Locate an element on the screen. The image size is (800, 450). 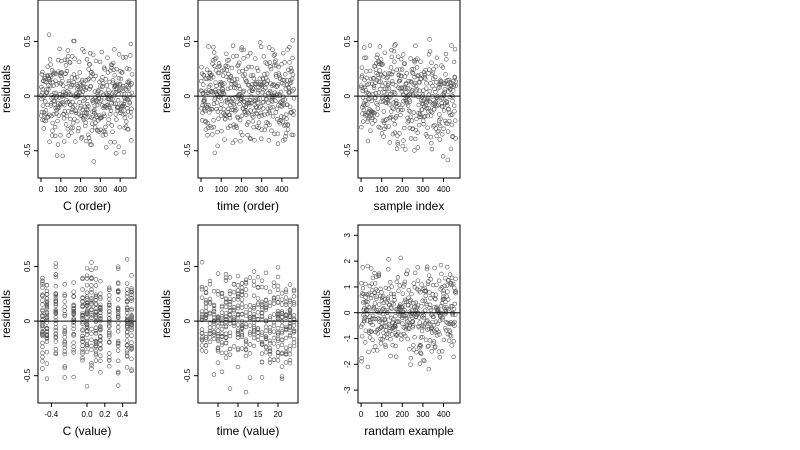
y-tick-label: 0 is located at coordinates (27, 95).